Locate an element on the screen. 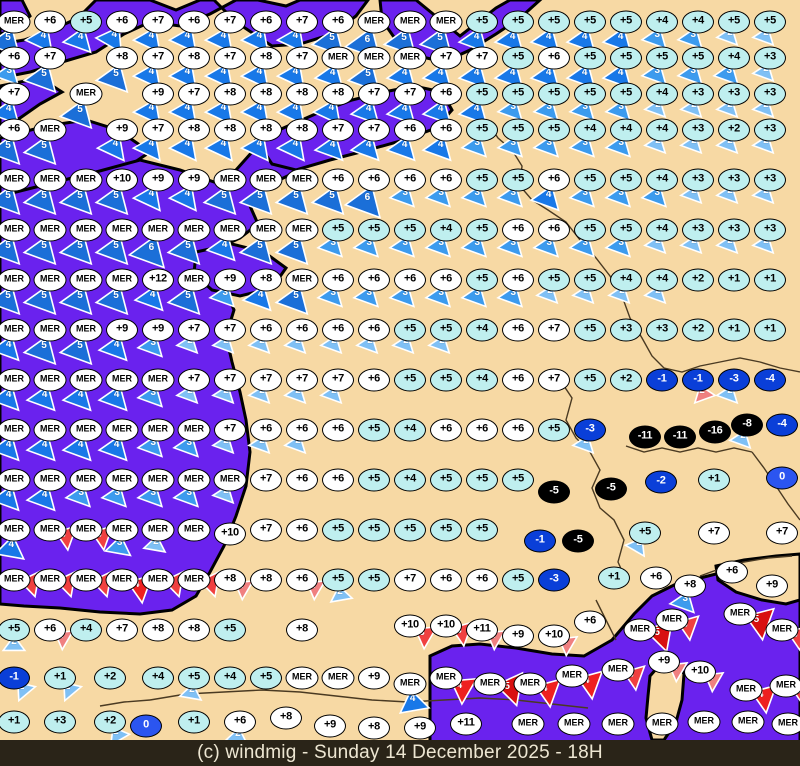 Image resolution: width=800 pixels, height=766 pixels. mediterranean-sea is located at coordinates (614, 652).